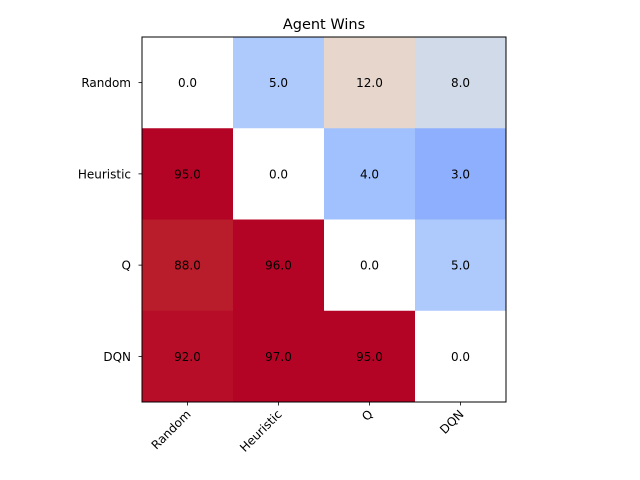 The image size is (640, 480). I want to click on cell-value-label-0-1: 5.0, so click(278, 83).